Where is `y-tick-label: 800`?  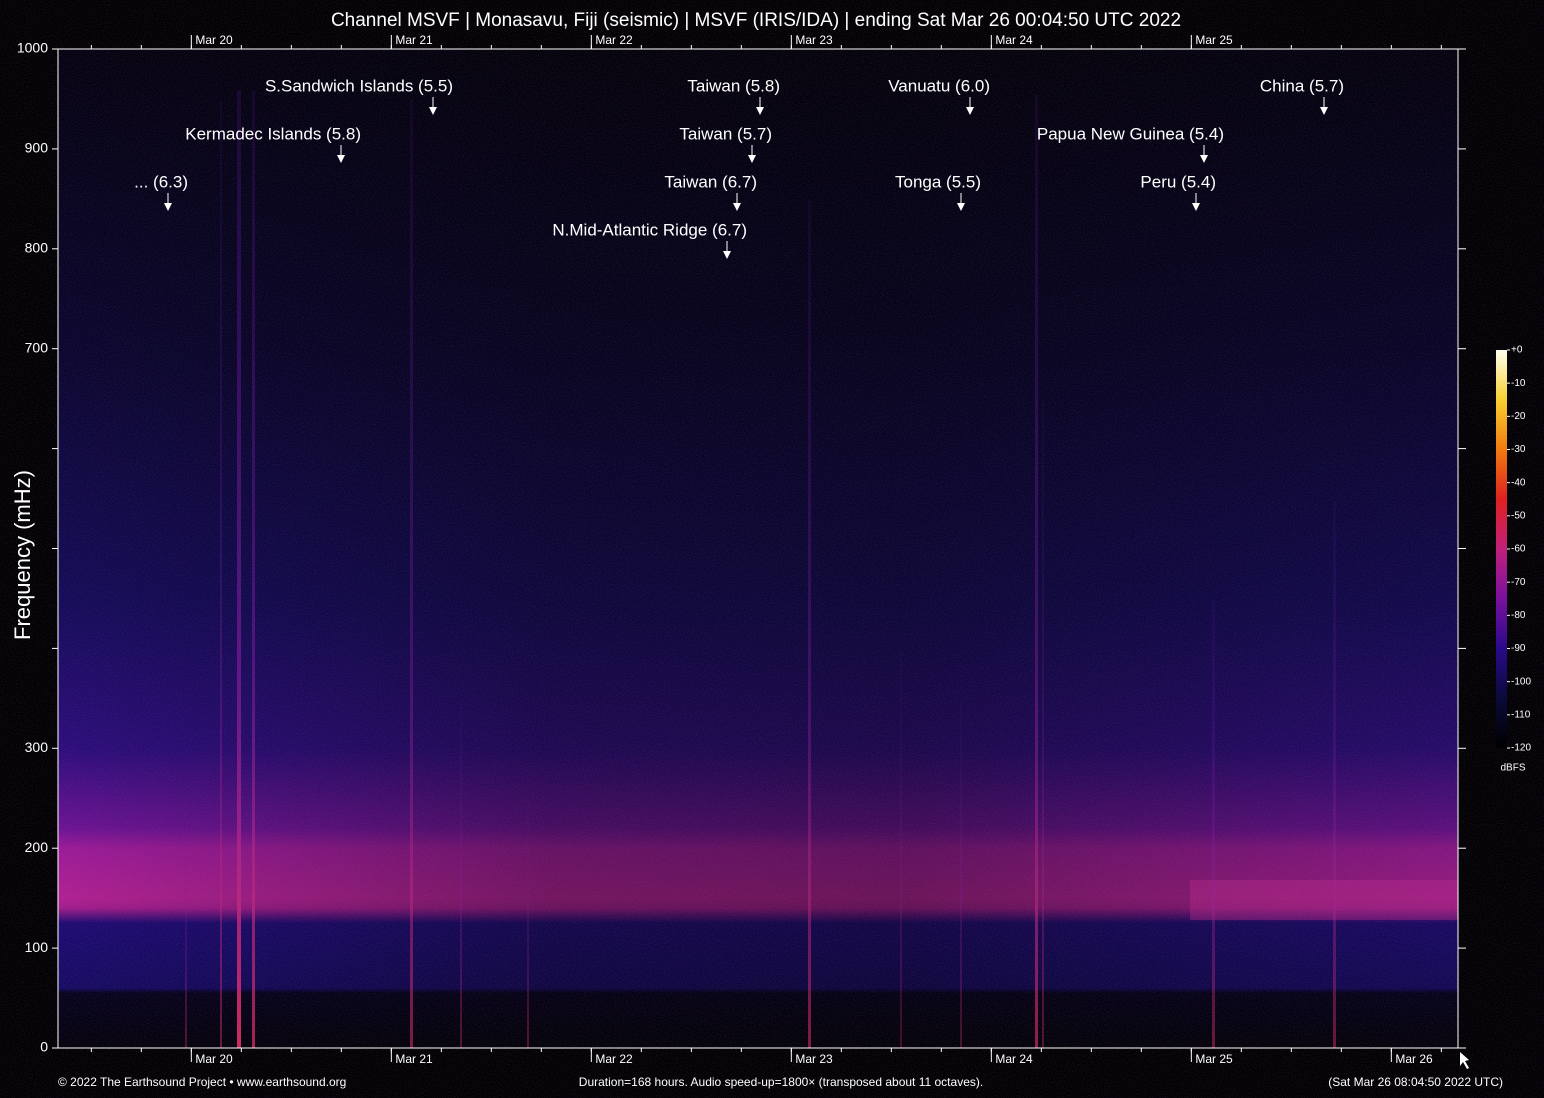 y-tick-label: 800 is located at coordinates (37, 248).